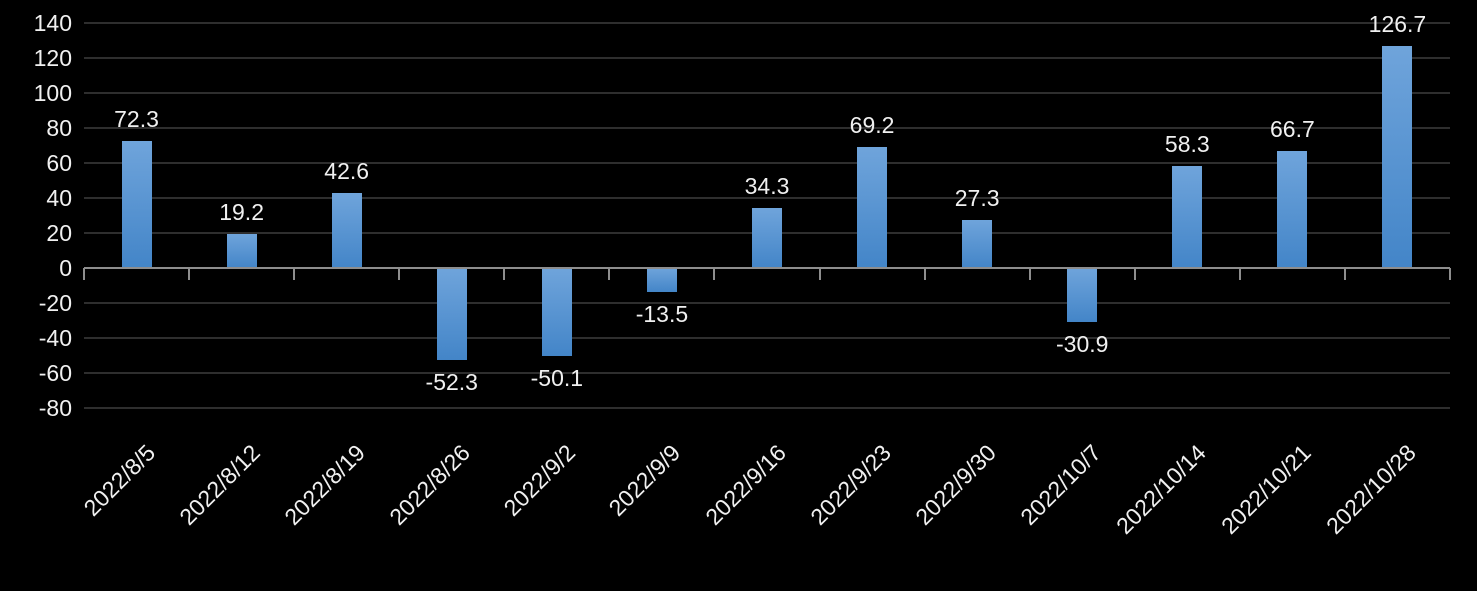 Image resolution: width=1477 pixels, height=591 pixels. Describe the element at coordinates (136, 119) in the screenshot. I see `bar-value-label: 72.3` at that location.